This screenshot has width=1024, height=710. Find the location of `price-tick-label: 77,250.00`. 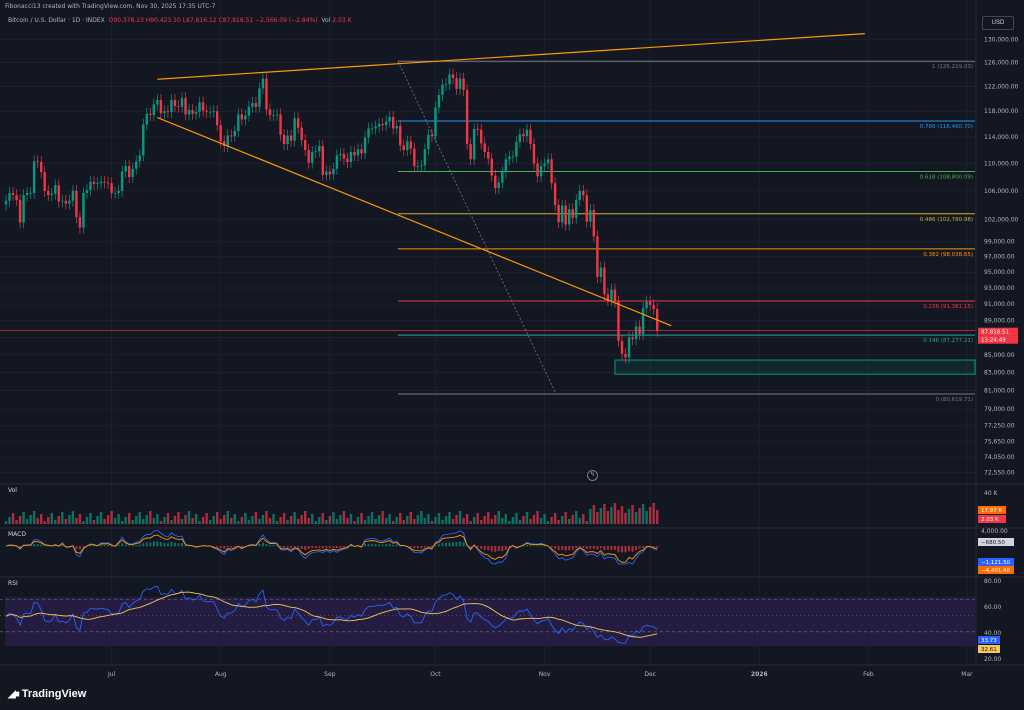

price-tick-label: 77,250.00 is located at coordinates (999, 426).